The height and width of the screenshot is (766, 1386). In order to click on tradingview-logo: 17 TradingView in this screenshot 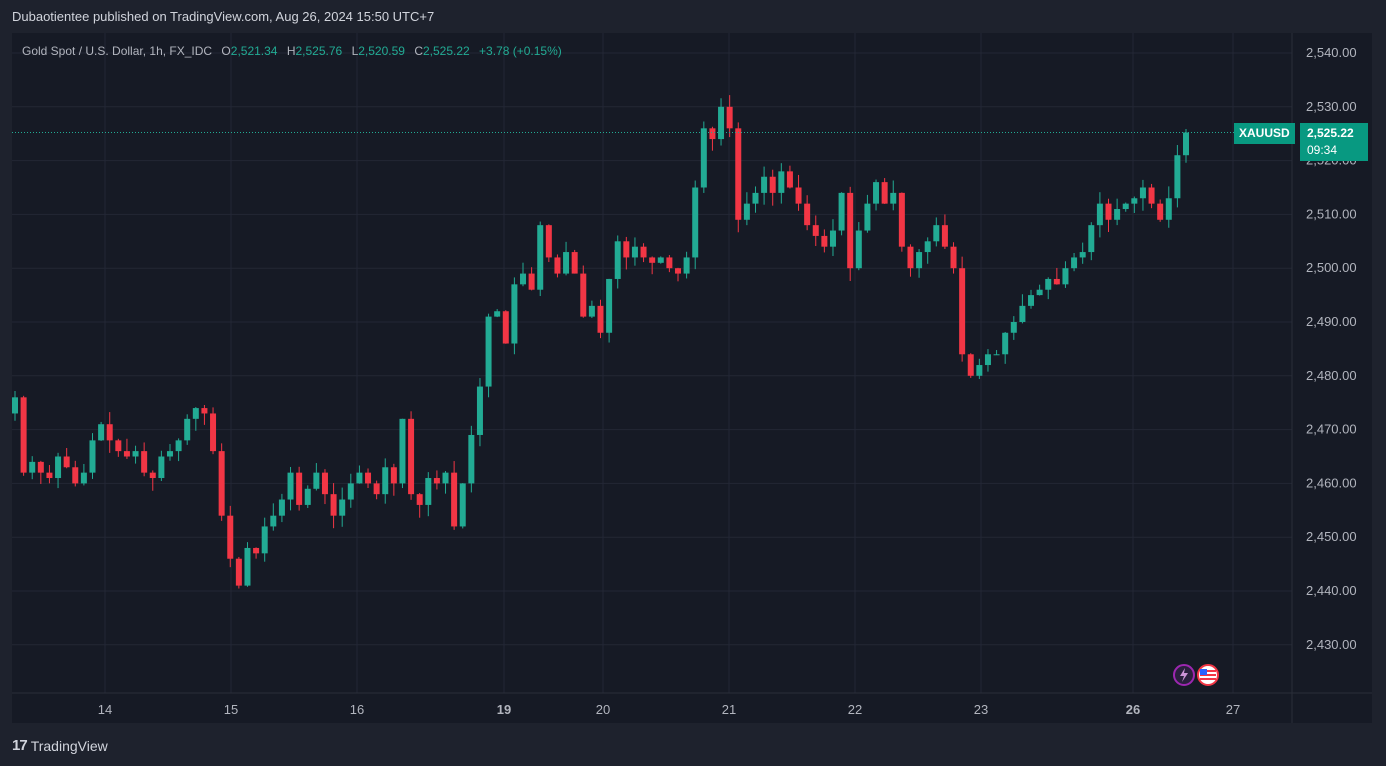, I will do `click(60, 745)`.